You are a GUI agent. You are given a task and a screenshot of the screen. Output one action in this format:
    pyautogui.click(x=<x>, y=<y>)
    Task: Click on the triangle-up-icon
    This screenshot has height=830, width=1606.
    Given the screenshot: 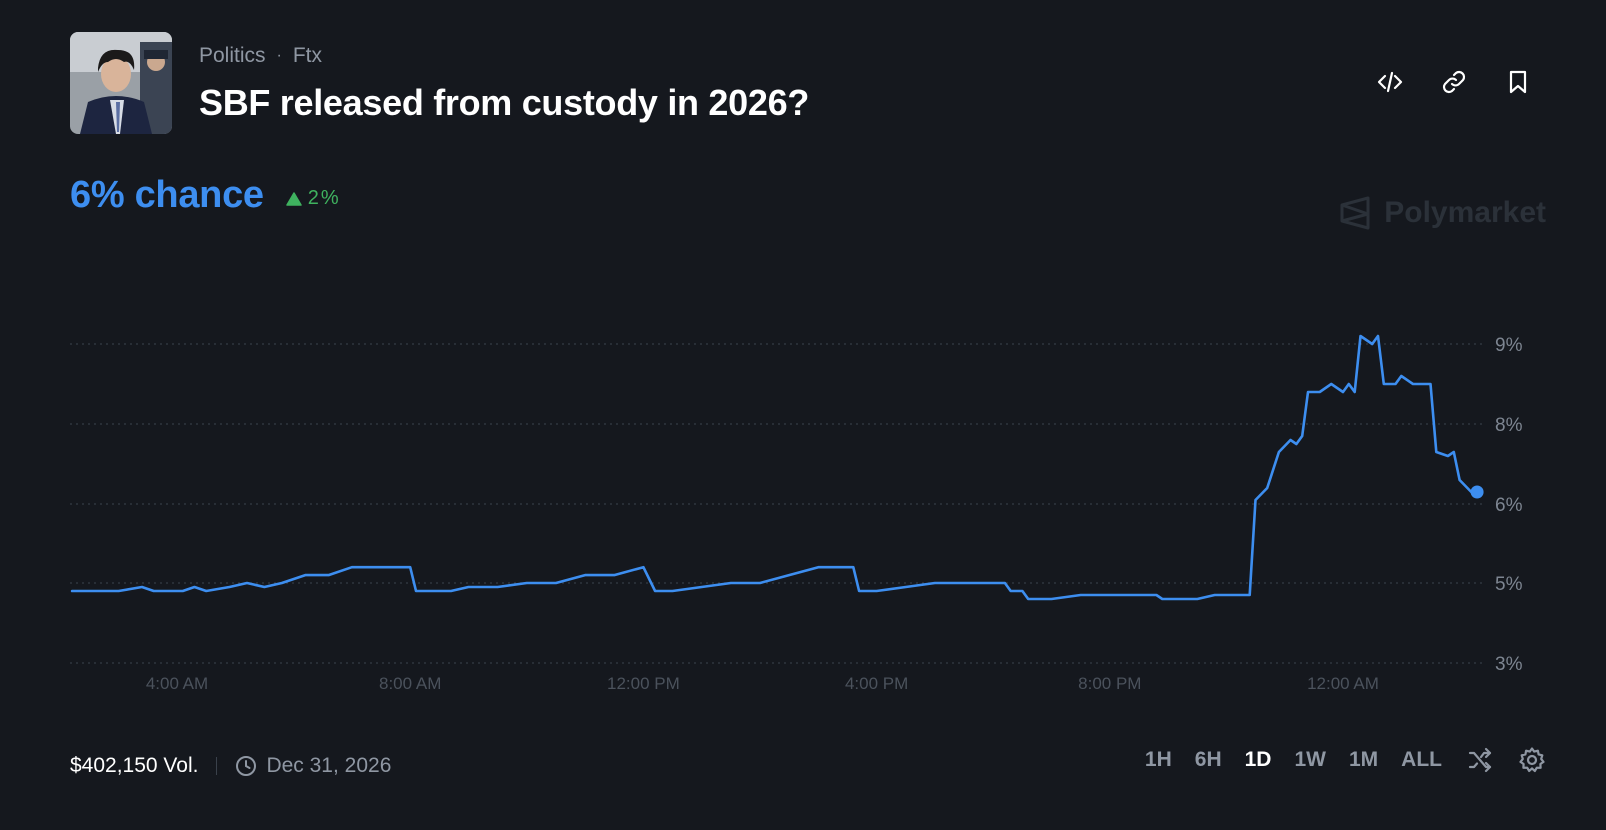 What is the action you would take?
    pyautogui.click(x=294, y=198)
    